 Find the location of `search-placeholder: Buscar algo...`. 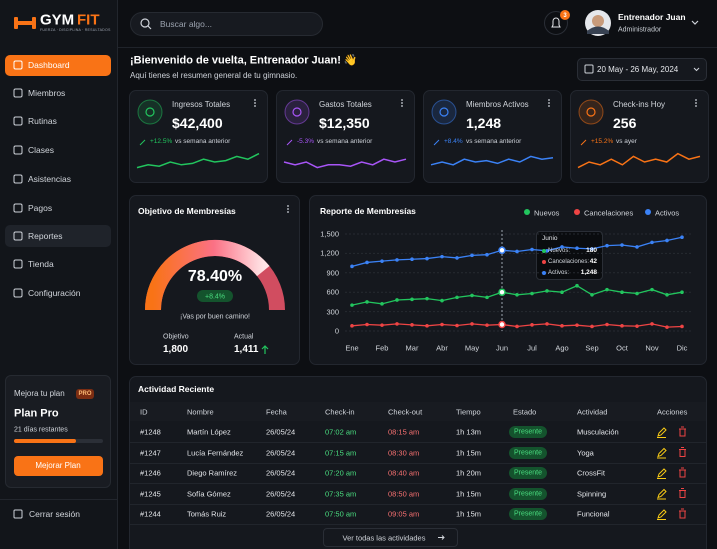

search-placeholder: Buscar algo... is located at coordinates (186, 23).